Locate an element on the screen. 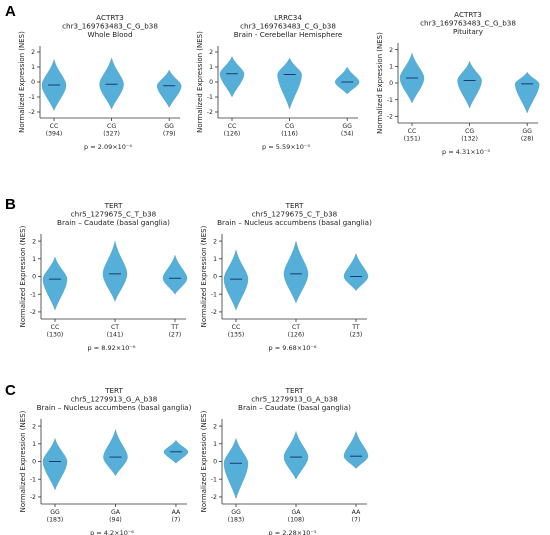 This screenshot has height=535, width=550. x-tick-count: (132) is located at coordinates (469, 139).